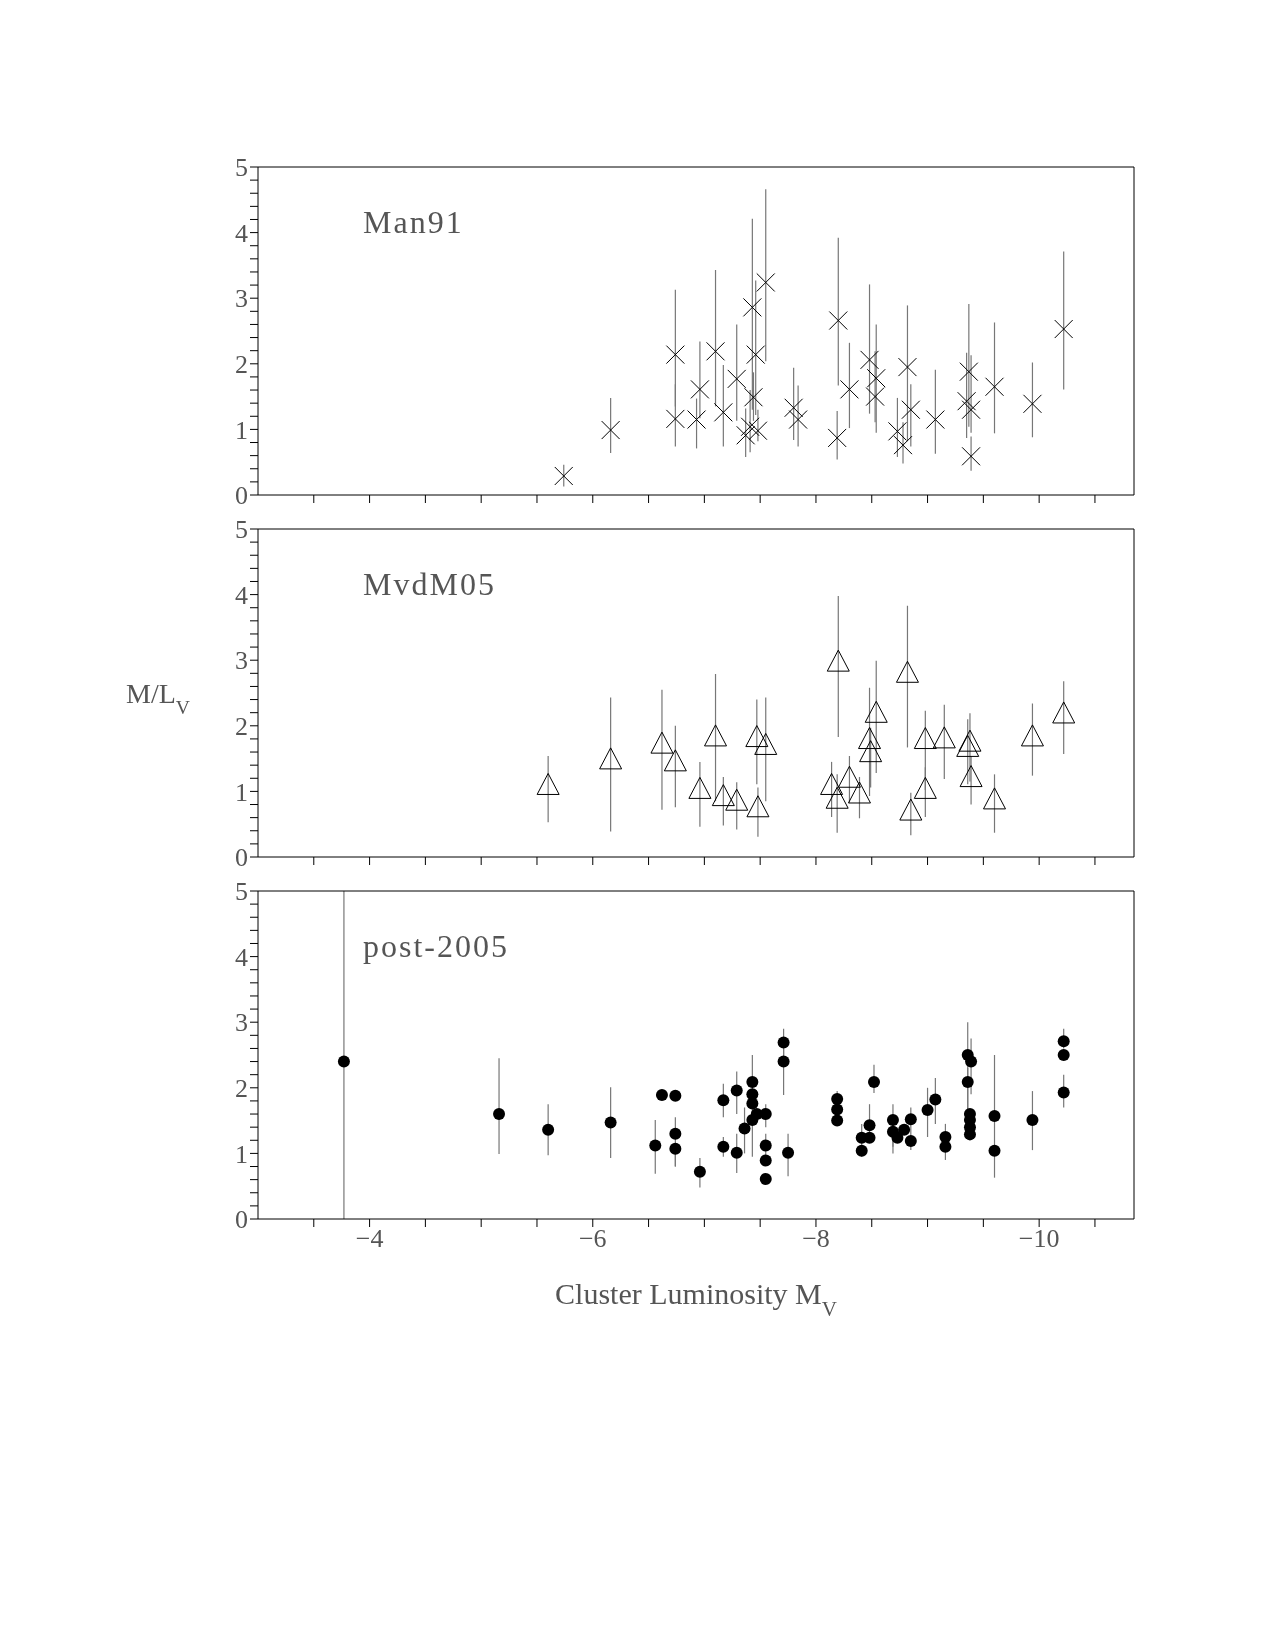  Describe the element at coordinates (429, 584) in the screenshot. I see `text: MvdM05` at that location.